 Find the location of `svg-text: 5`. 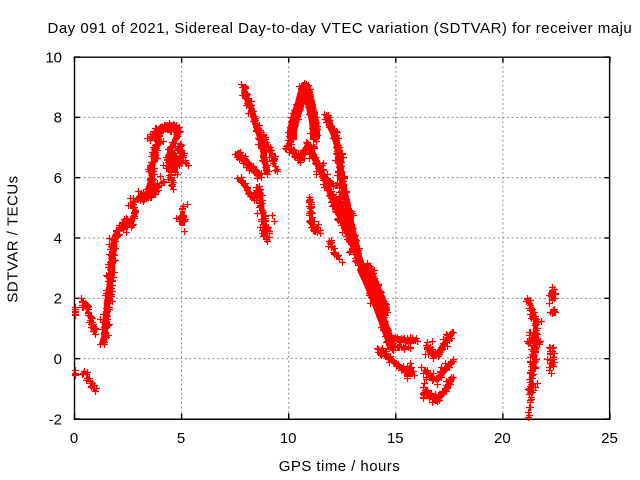

svg-text: 5 is located at coordinates (181, 438).